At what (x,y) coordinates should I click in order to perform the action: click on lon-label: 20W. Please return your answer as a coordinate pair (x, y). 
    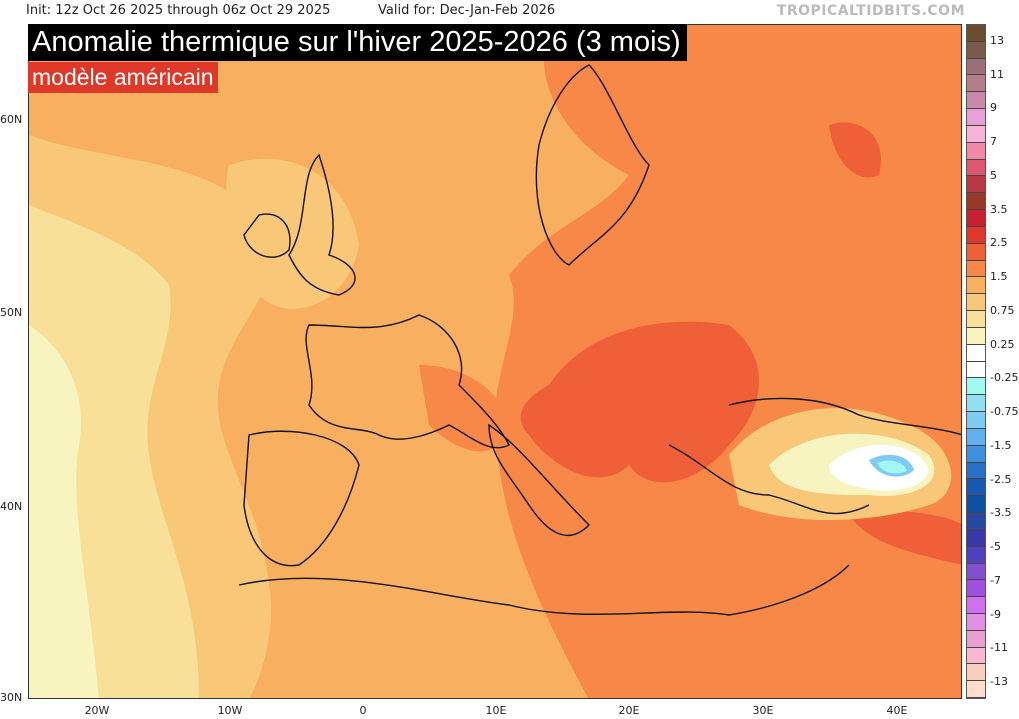
    Looking at the image, I should click on (97, 710).